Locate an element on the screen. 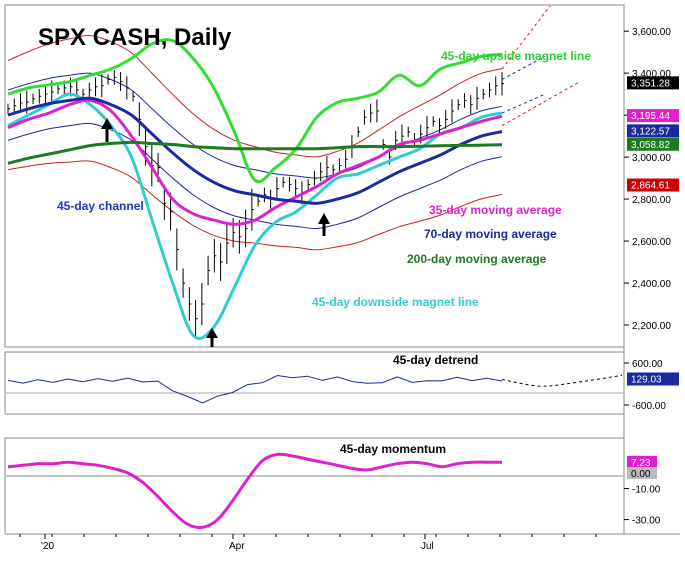 The height and width of the screenshot is (561, 685). y-tick-label: -600.00 is located at coordinates (649, 406).